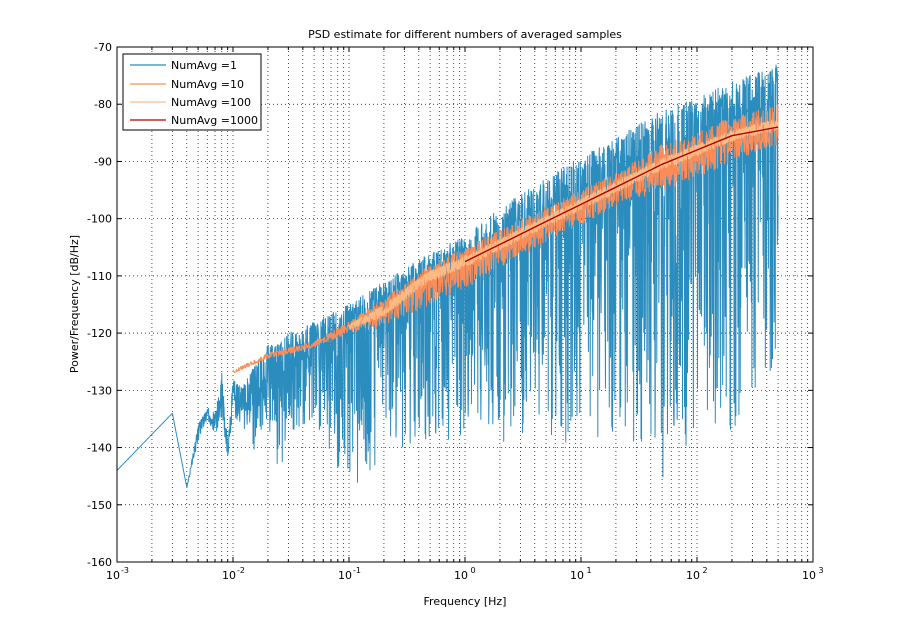  I want to click on y-tick-label: -130, so click(99, 390).